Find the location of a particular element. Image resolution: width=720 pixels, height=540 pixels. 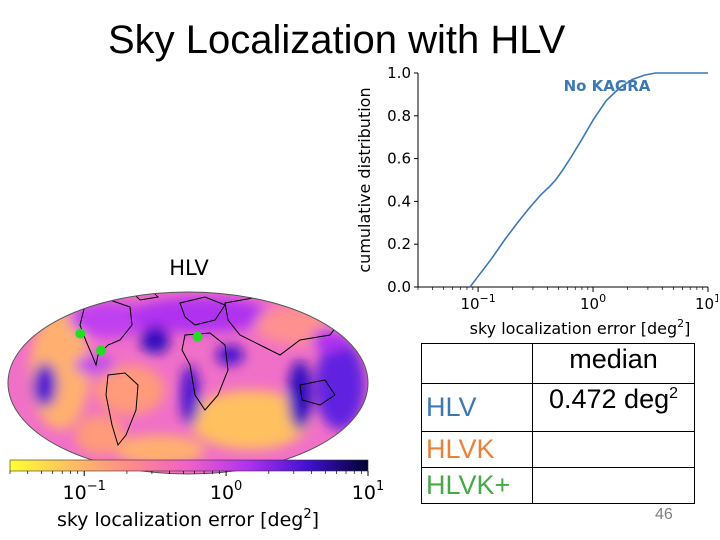

cdf-series-line is located at coordinates (588, 180).